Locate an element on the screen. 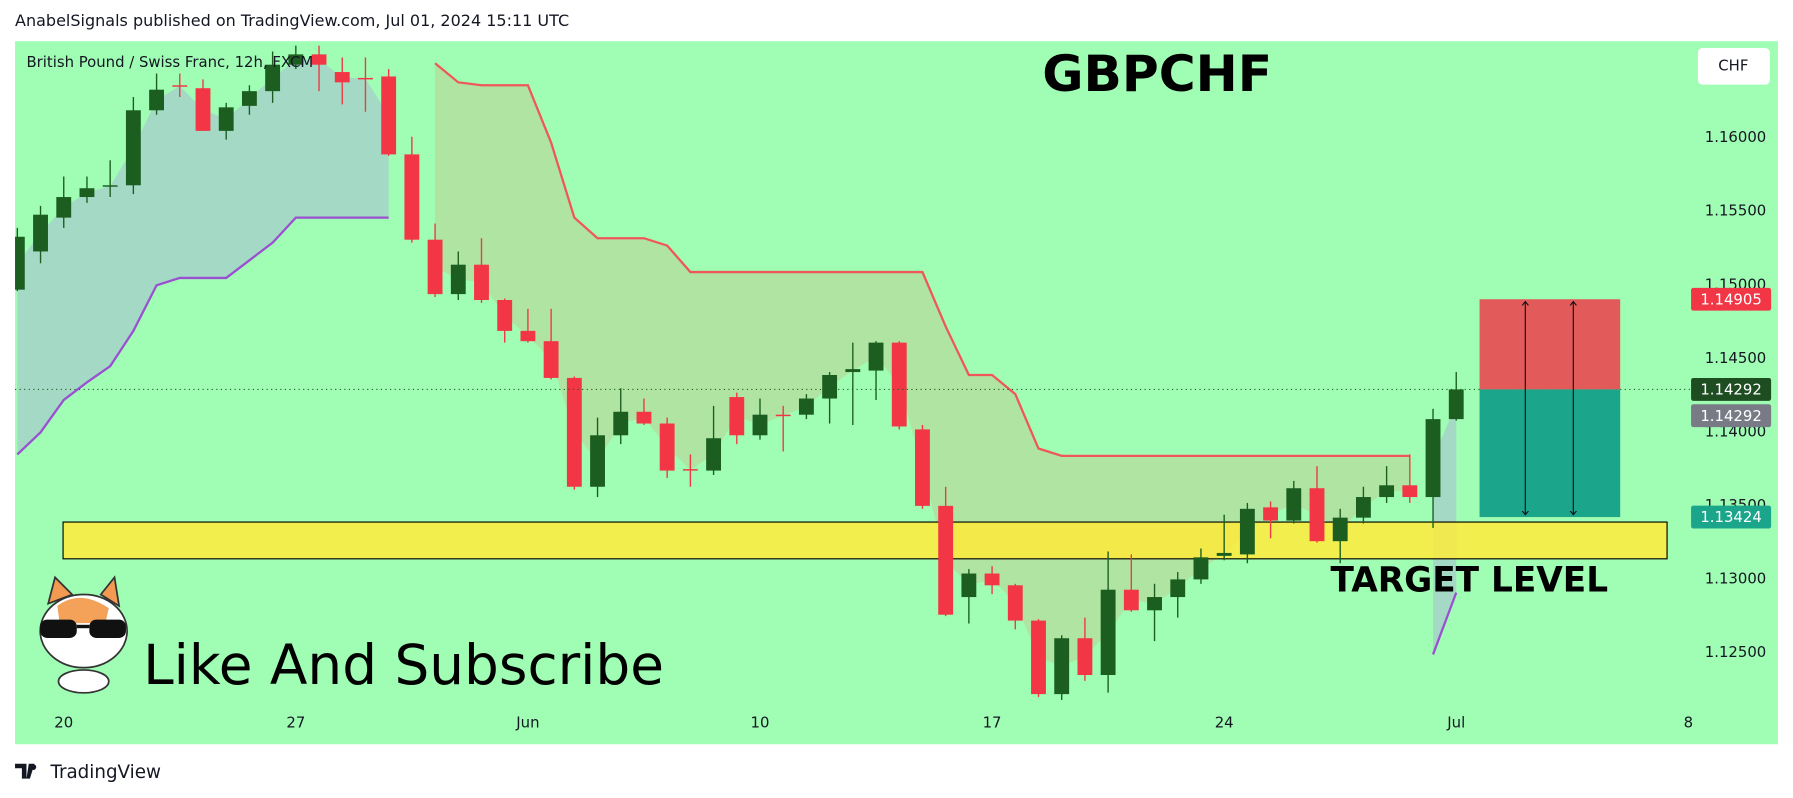 This screenshot has width=1793, height=798. x-tick-label: 27 is located at coordinates (295, 723).